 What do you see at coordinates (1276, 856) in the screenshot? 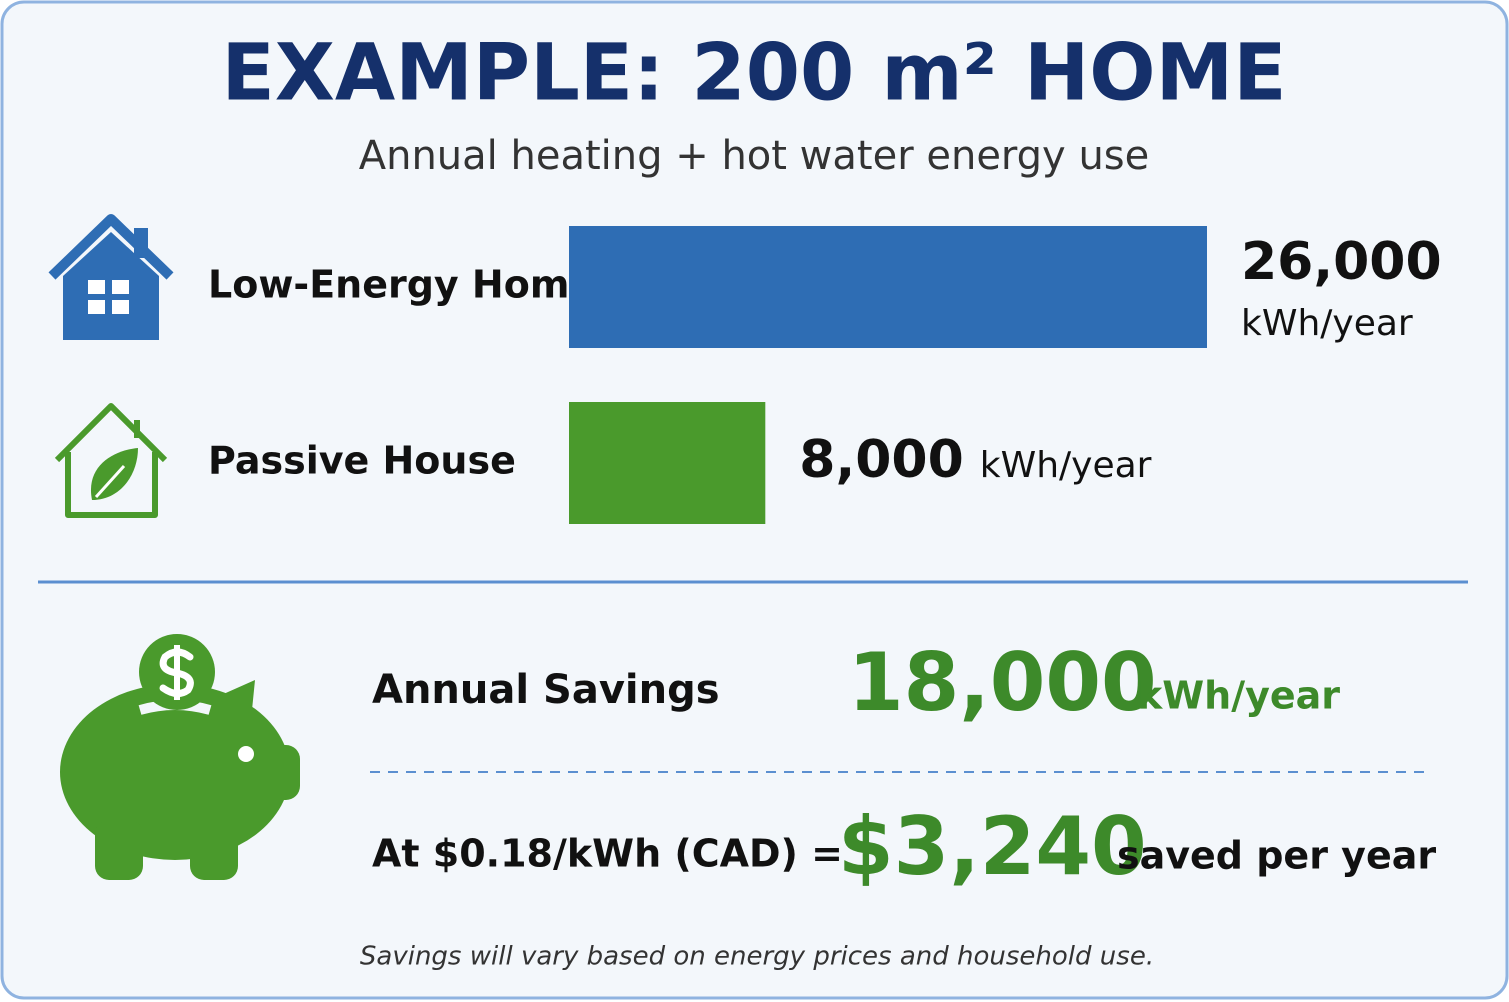
I see `cost-unit: saved per year` at bounding box center [1276, 856].